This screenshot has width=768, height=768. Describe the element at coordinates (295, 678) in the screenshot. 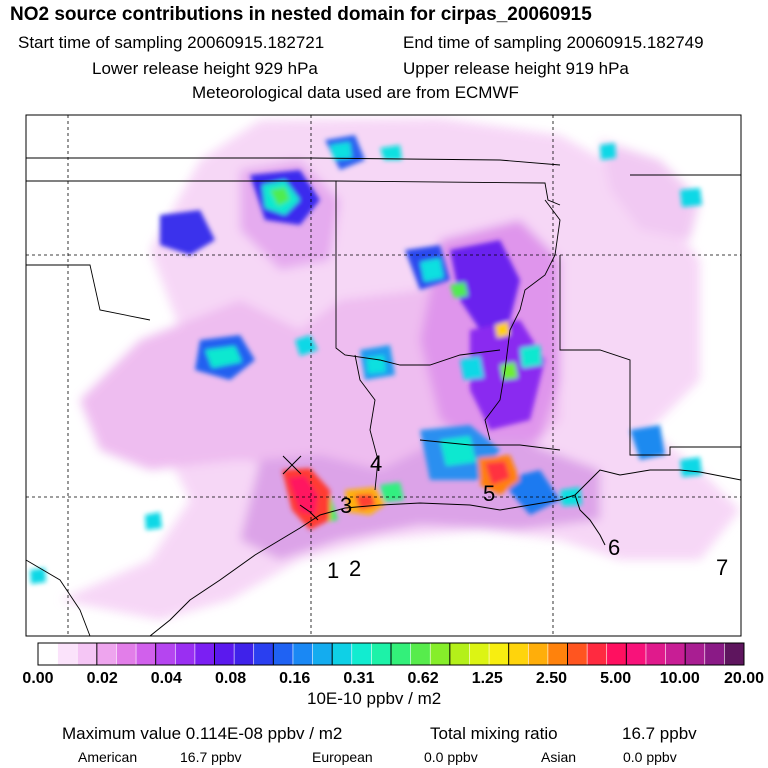

I see `colorbar-tick-label: 0.16` at that location.